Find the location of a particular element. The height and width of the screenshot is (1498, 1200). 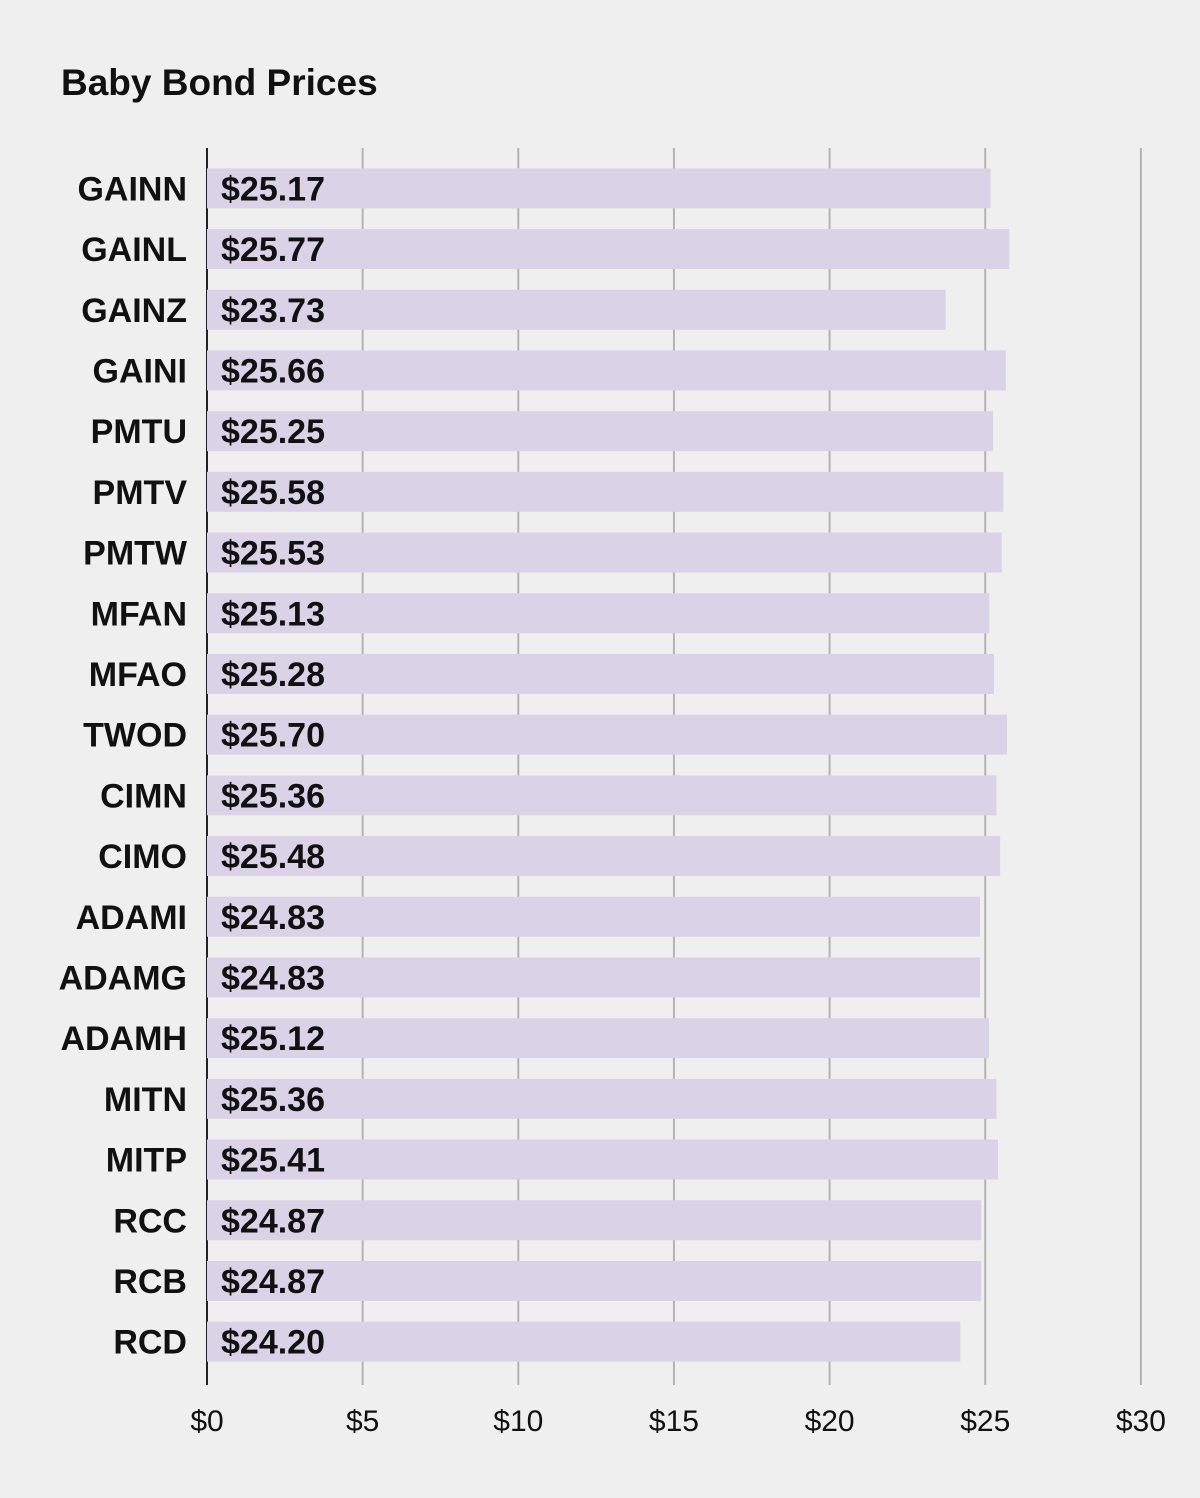

value-label: $24.20 is located at coordinates (273, 1343).